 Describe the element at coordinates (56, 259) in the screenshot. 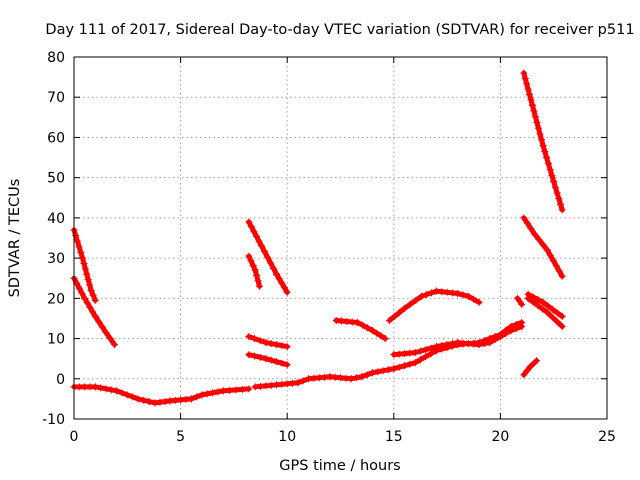

I see `y-tick-label: 30` at that location.